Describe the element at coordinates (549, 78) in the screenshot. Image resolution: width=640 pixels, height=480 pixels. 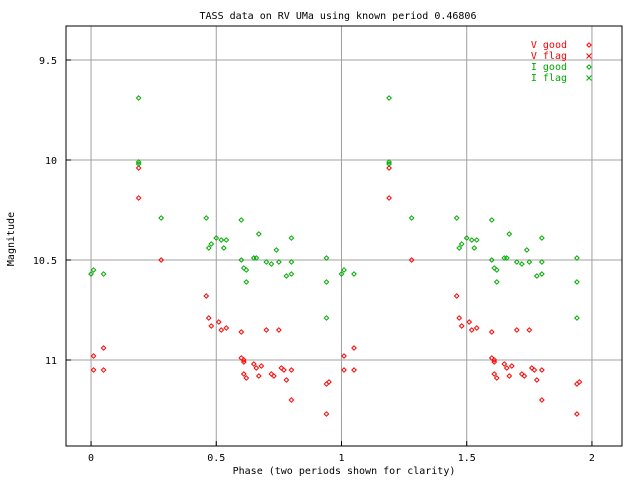
I see `legend-label-i-flag: I flag` at that location.